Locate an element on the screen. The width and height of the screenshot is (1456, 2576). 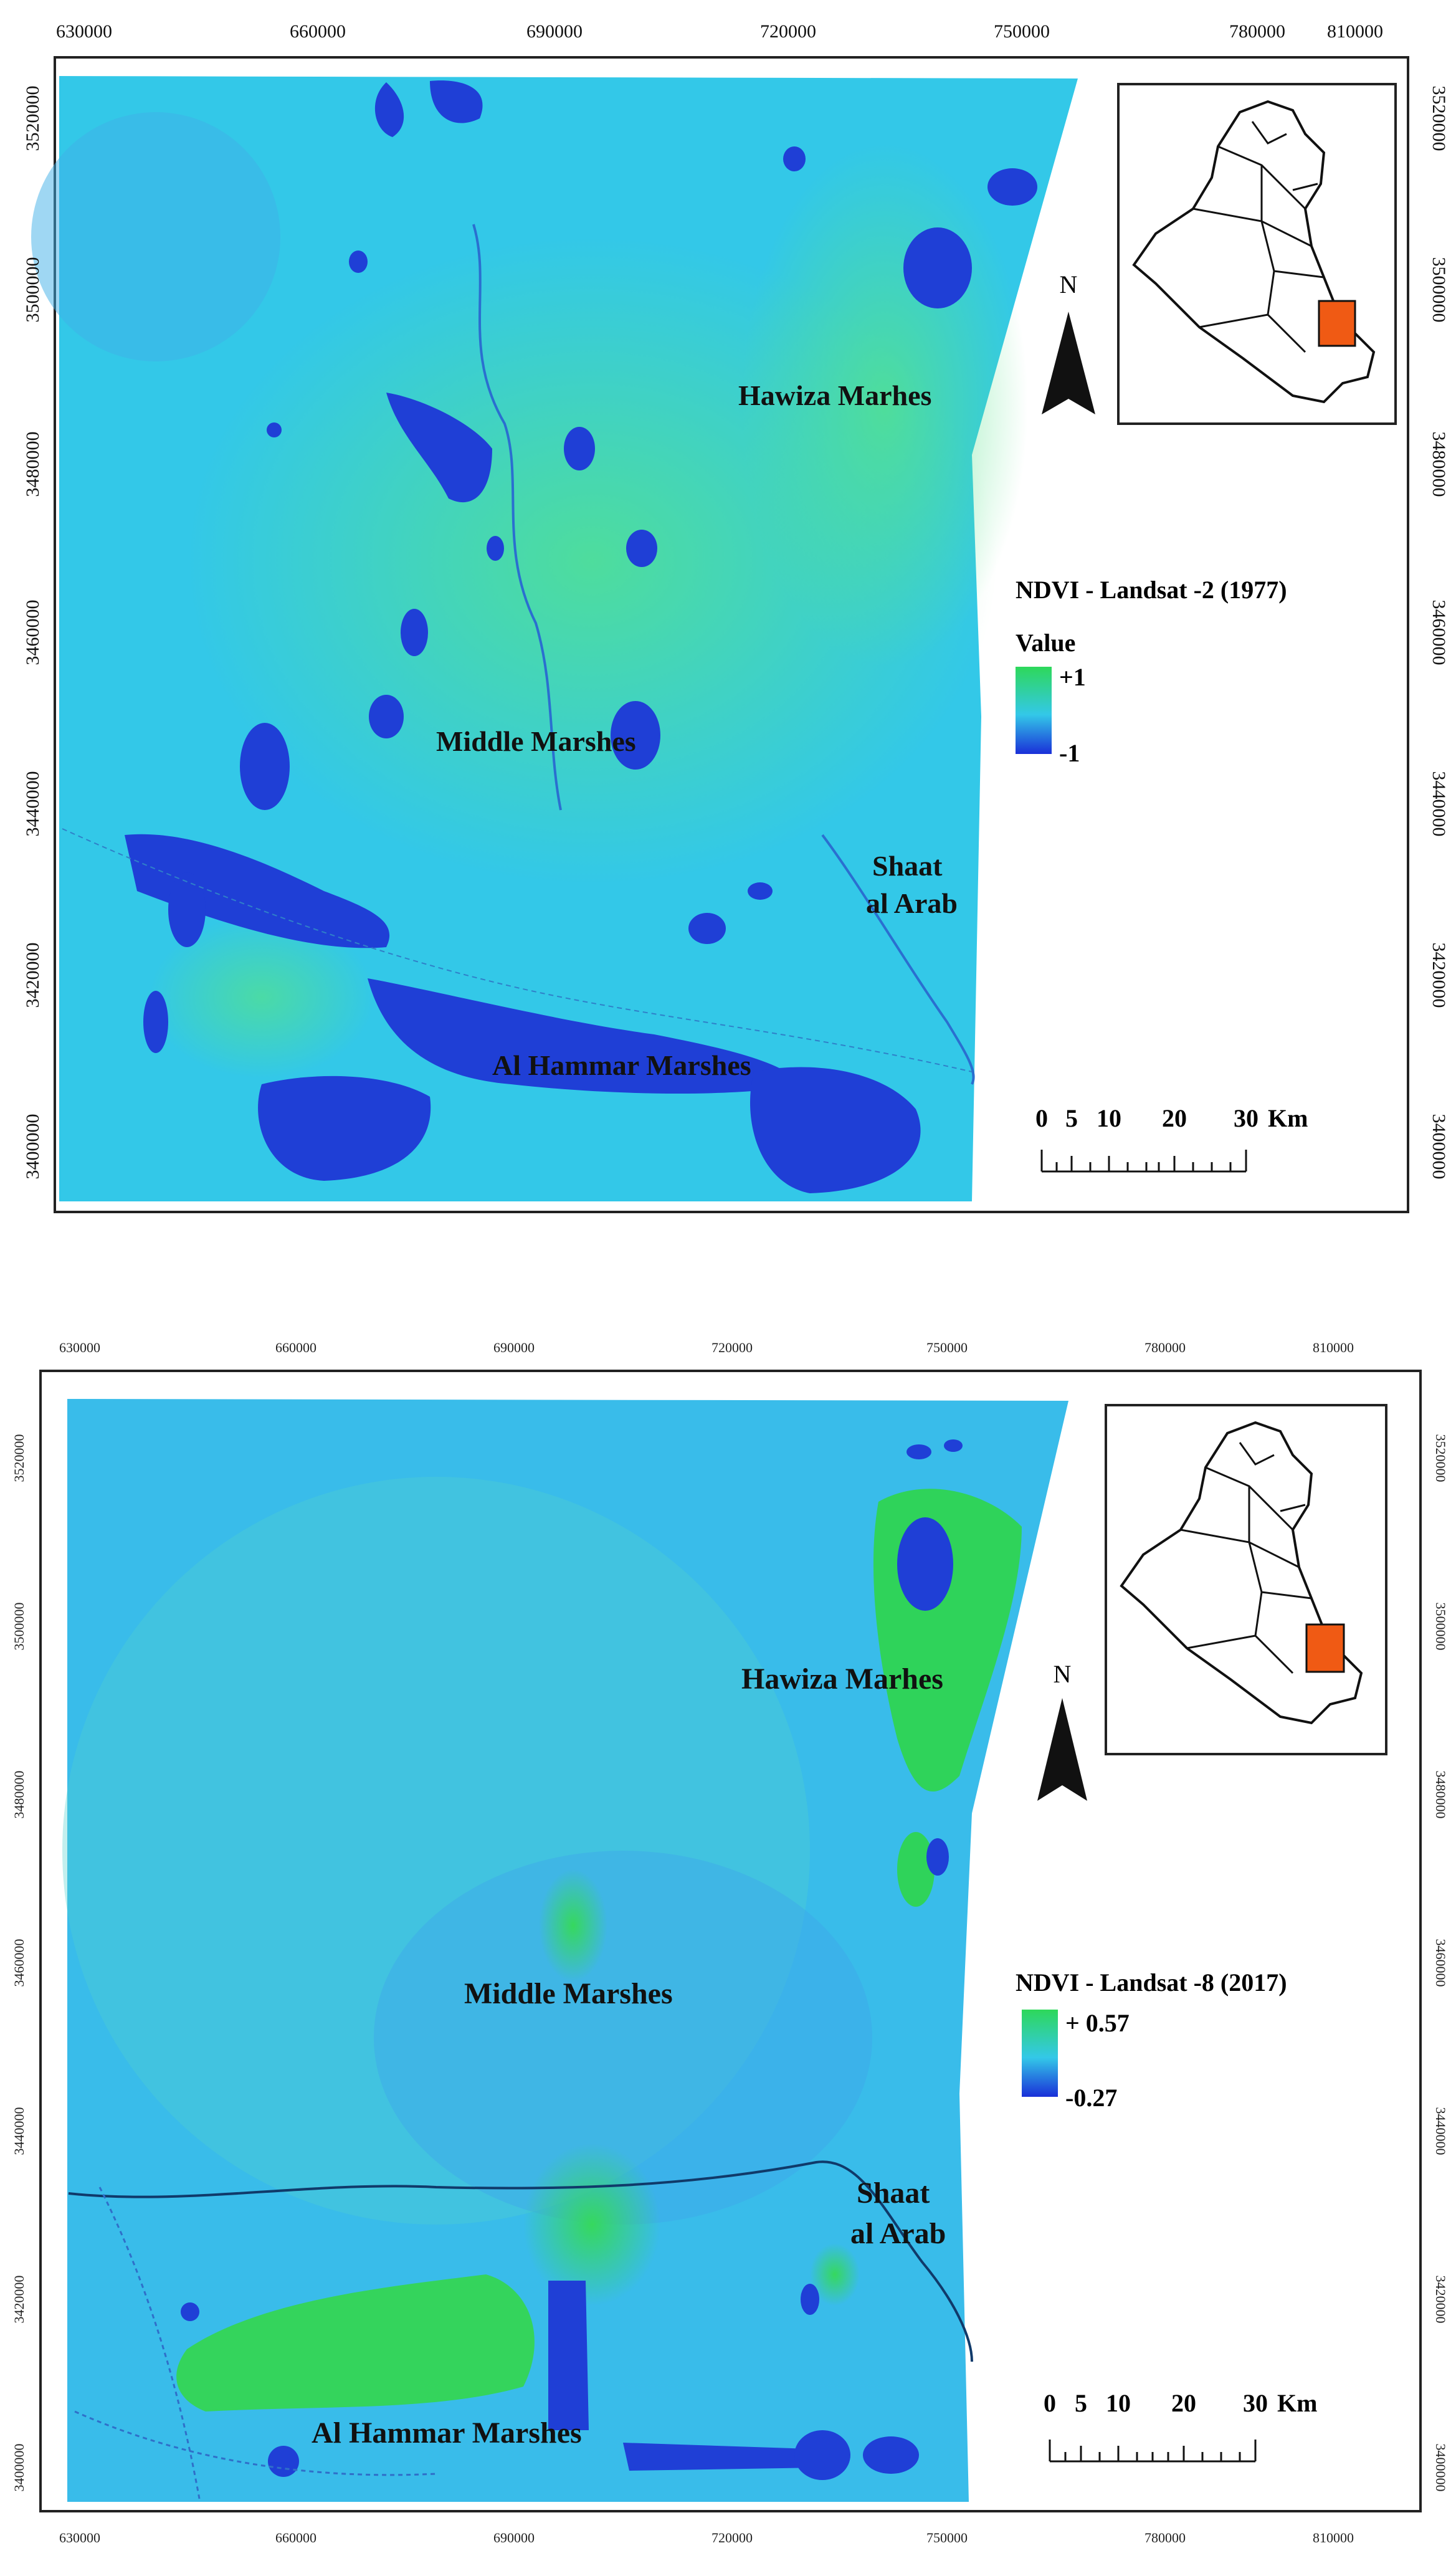
legend-subtitle: Value is located at coordinates (1045, 643).